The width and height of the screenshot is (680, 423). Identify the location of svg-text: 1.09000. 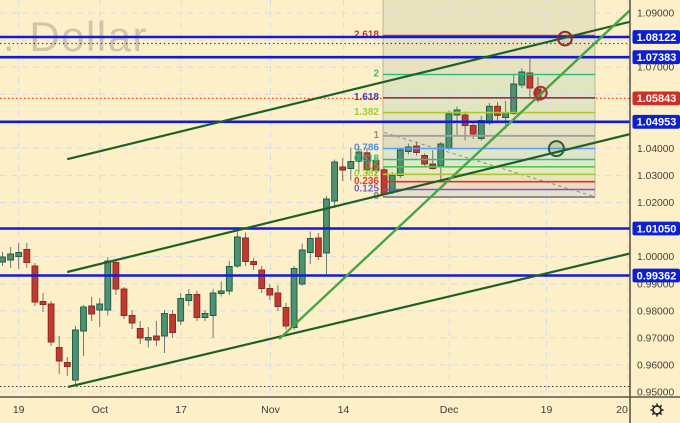
(655, 14).